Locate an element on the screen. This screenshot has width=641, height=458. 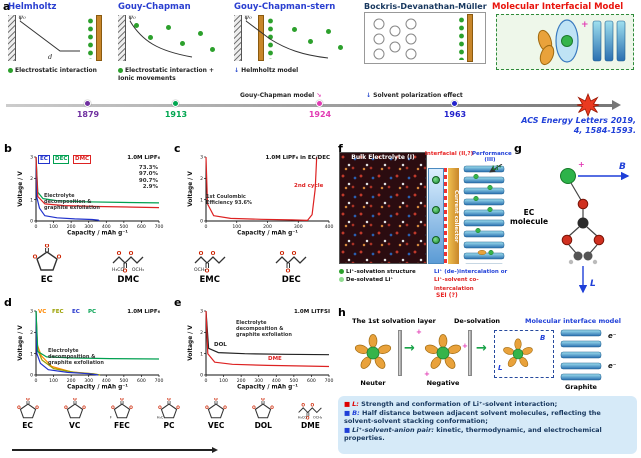
right-arrow-icon: → is located at coordinates (481, 348).